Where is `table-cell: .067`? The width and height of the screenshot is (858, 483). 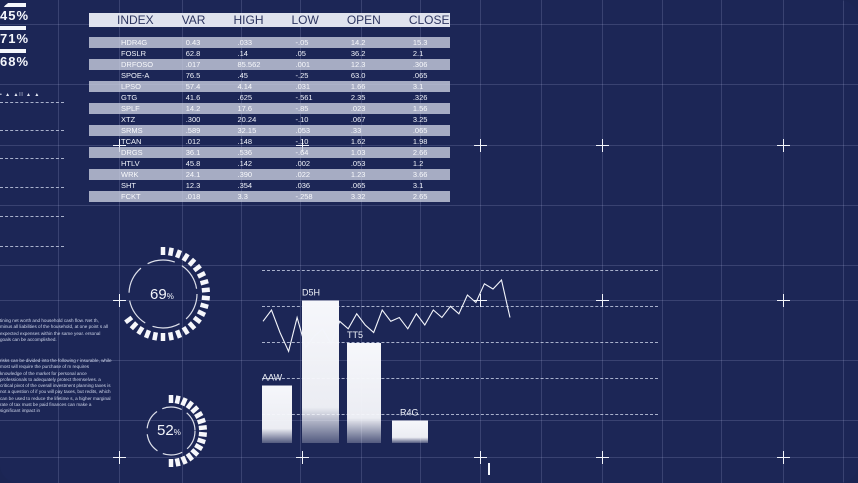 table-cell: .067 is located at coordinates (358, 119).